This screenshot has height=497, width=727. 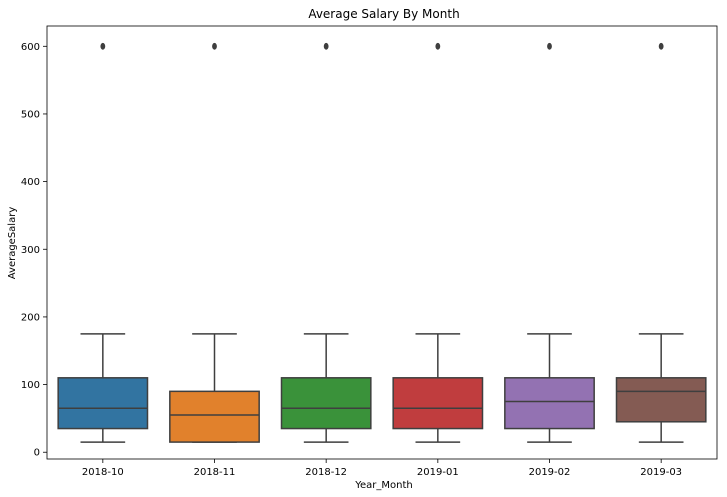 I want to click on y-axis: 0 100 200 300 400 500 600, so click(x=34, y=250).